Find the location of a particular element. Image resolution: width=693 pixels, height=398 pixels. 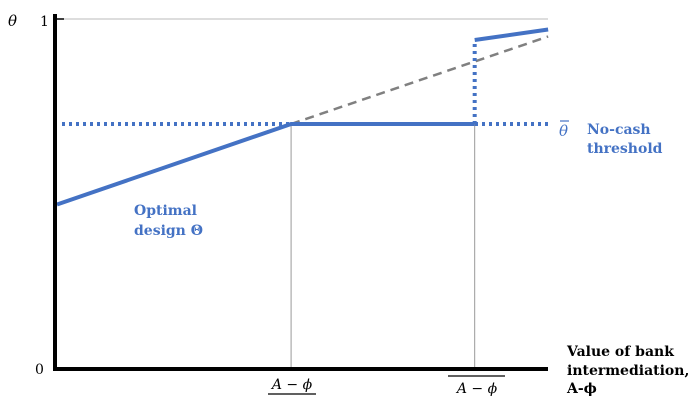

x-tick-label-2: A − ϕ is located at coordinates (476, 389).